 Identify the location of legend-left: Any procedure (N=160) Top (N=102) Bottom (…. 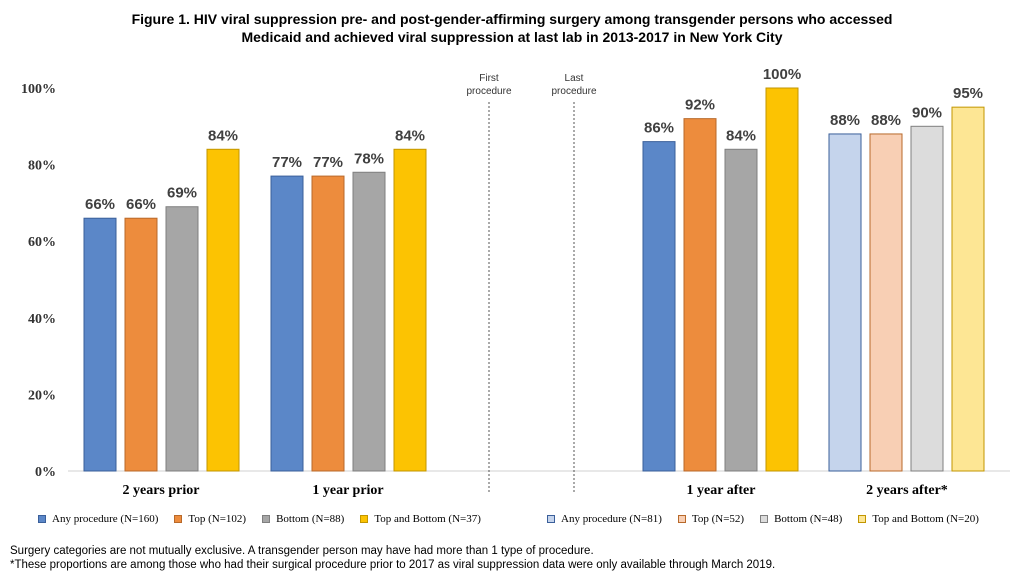
(267, 519).